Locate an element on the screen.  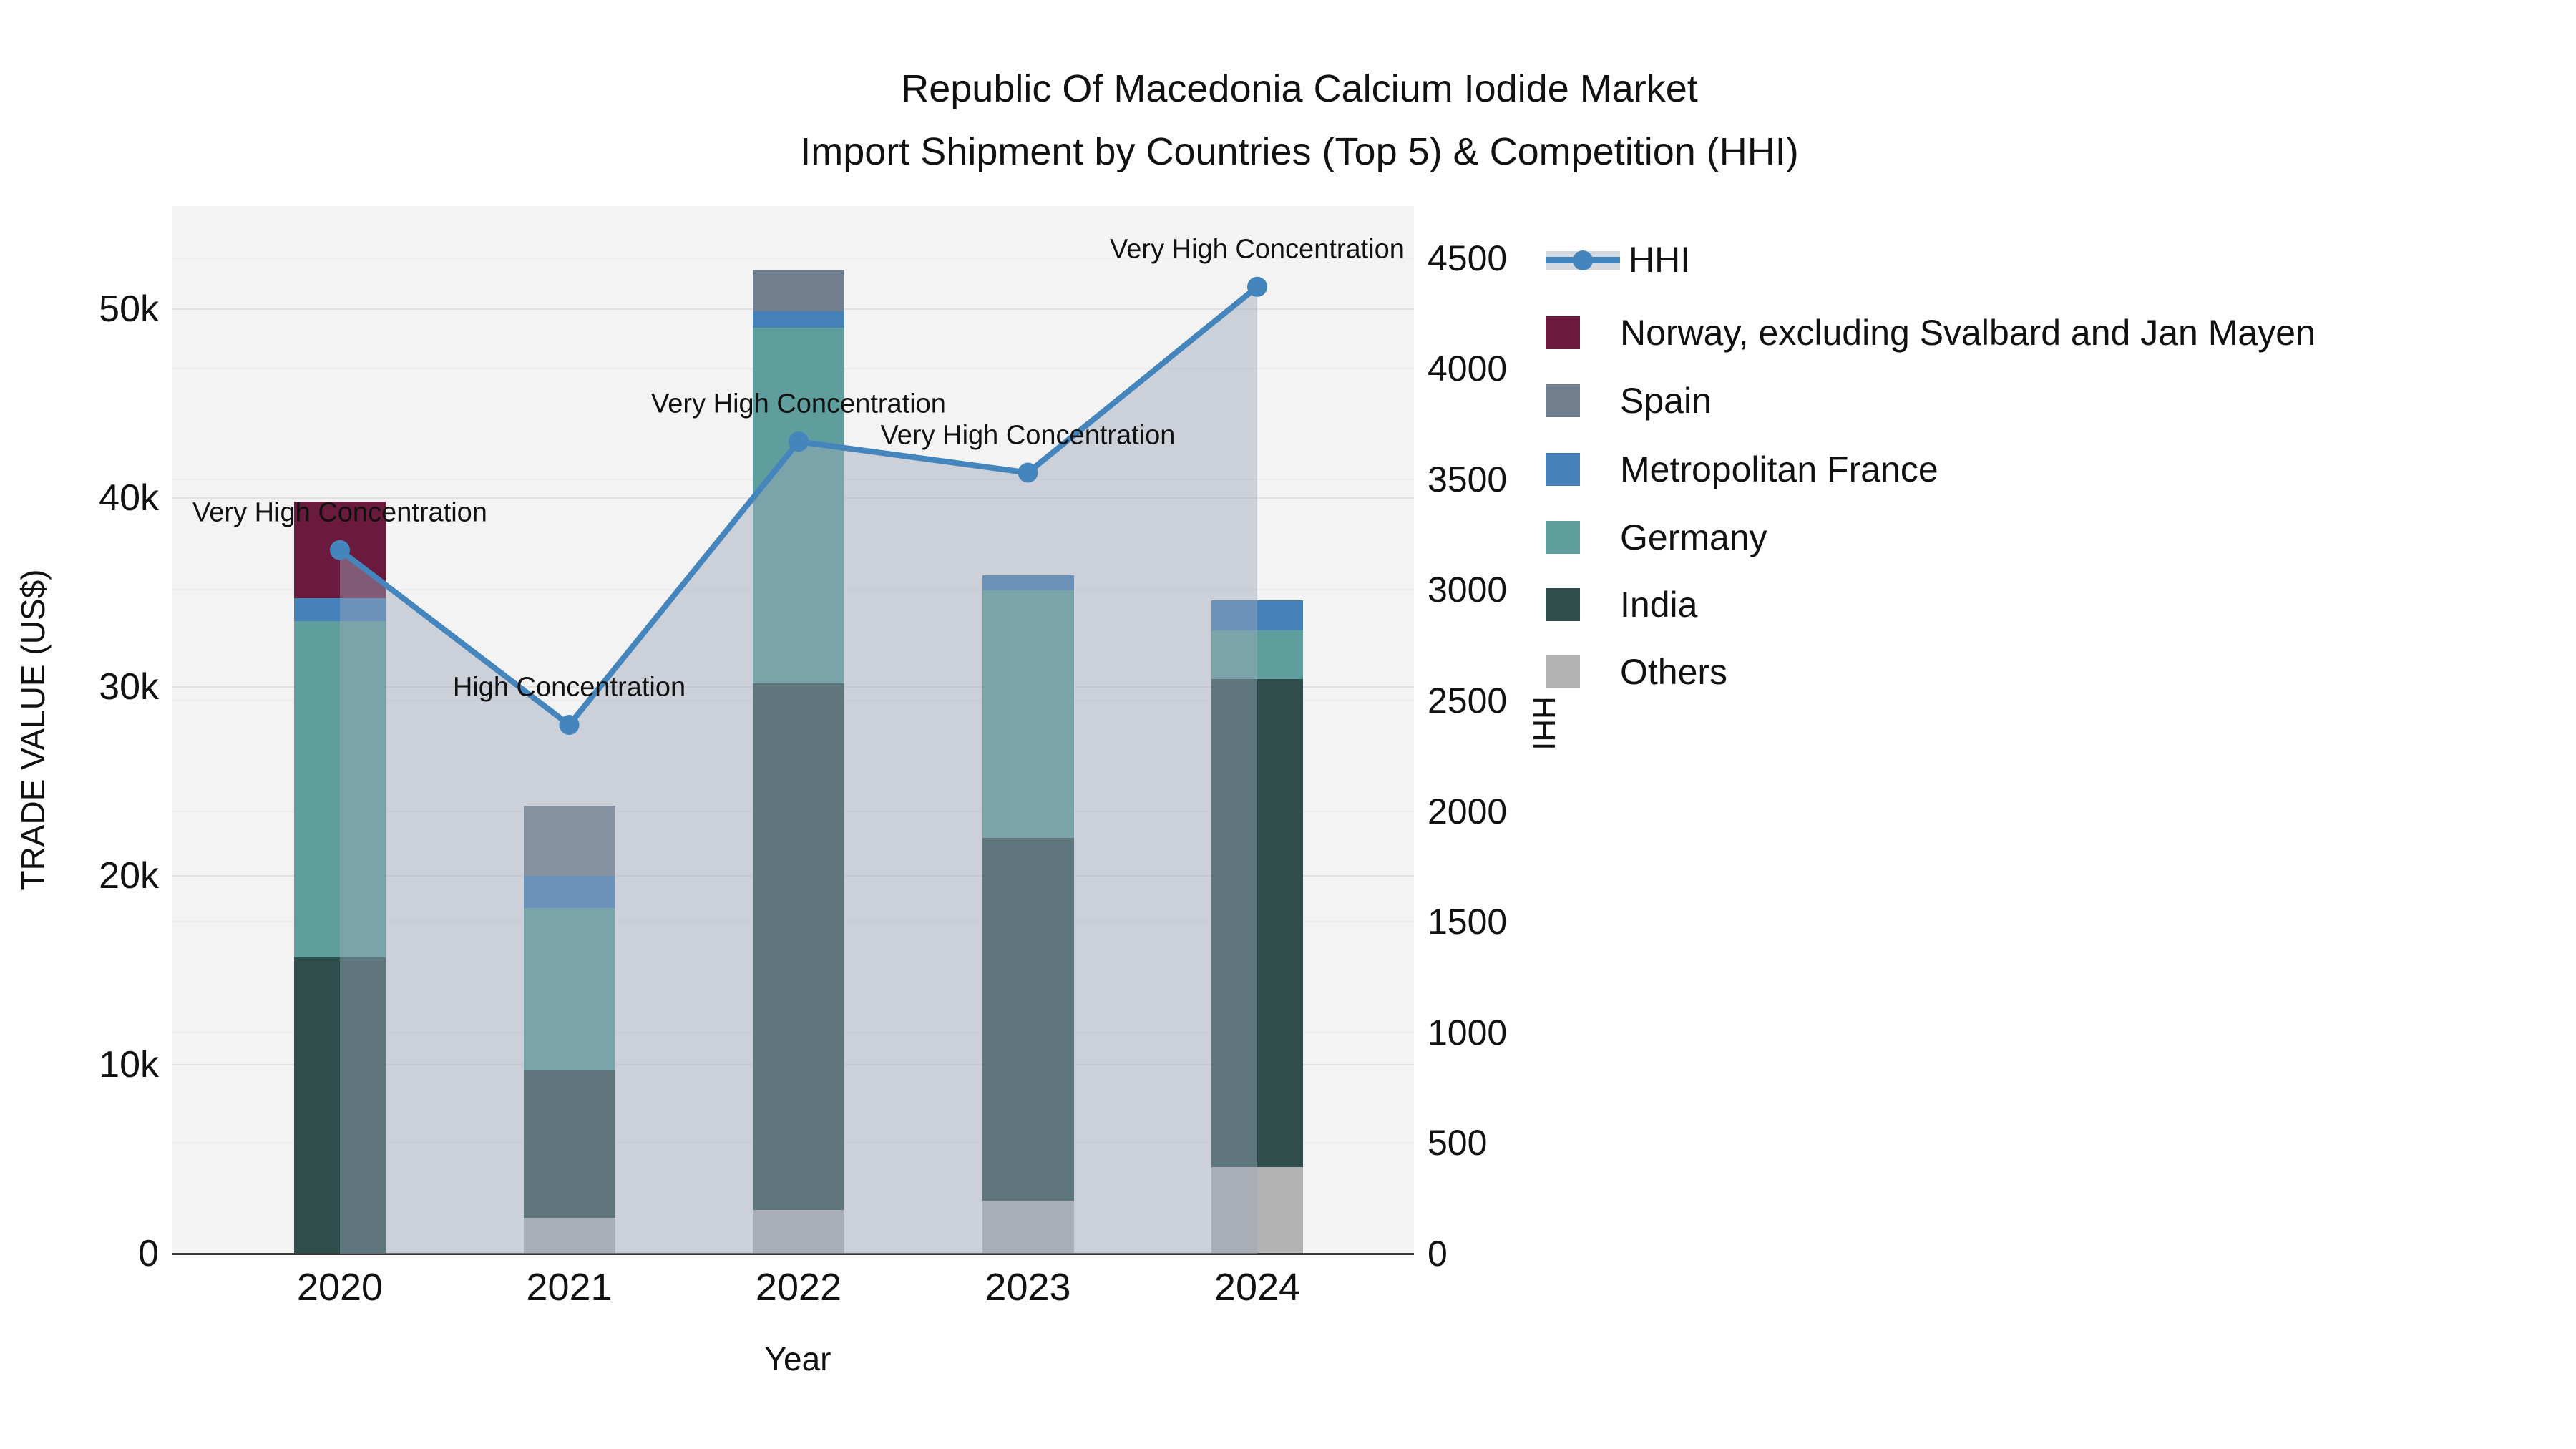
legend-item: Germany is located at coordinates (1656, 537).